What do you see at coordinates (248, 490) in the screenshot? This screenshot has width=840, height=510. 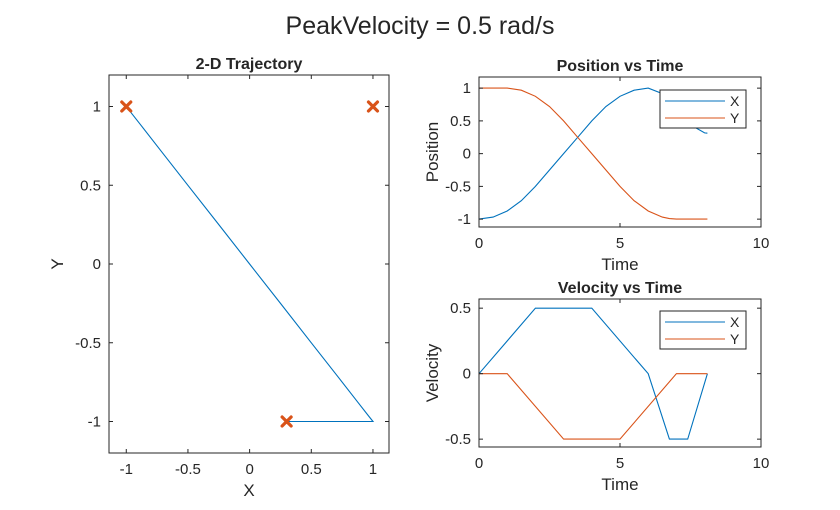 I see `x-axis-label: X` at bounding box center [248, 490].